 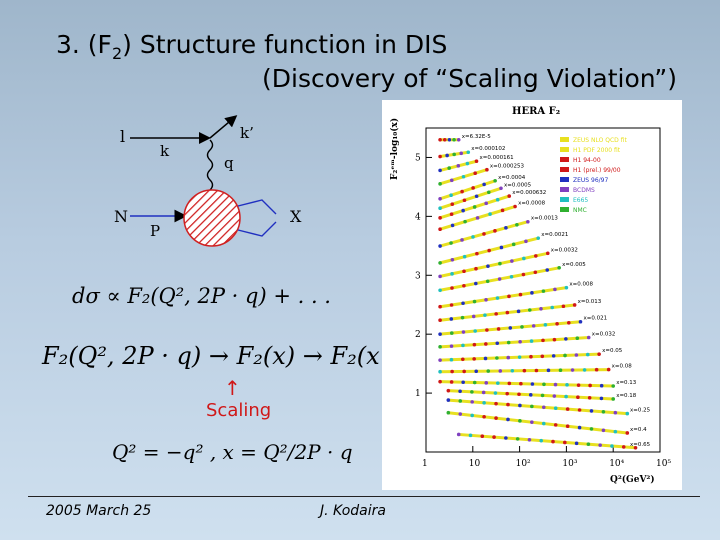 I want to click on x-tick-label: 10⁴, so click(x=616, y=464).